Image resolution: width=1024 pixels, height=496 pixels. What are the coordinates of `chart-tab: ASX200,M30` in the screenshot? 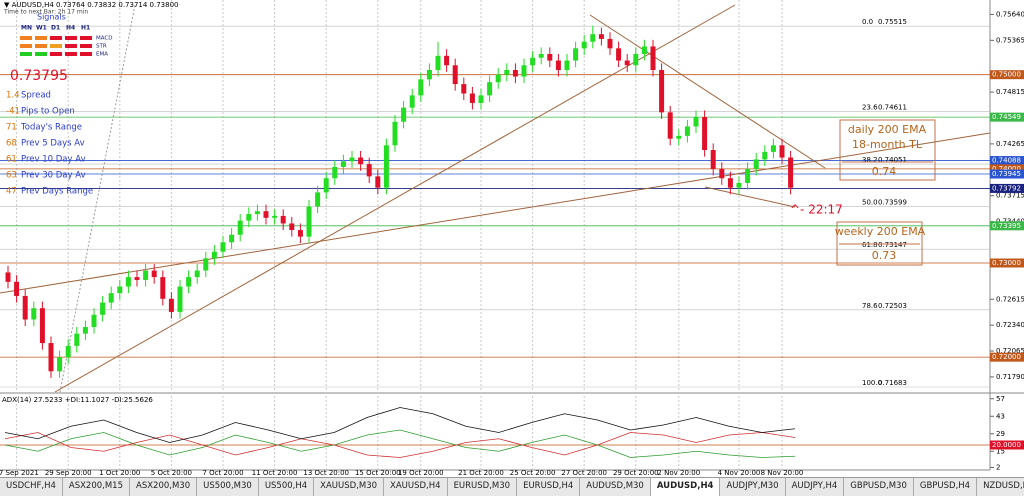 It's located at (164, 487).